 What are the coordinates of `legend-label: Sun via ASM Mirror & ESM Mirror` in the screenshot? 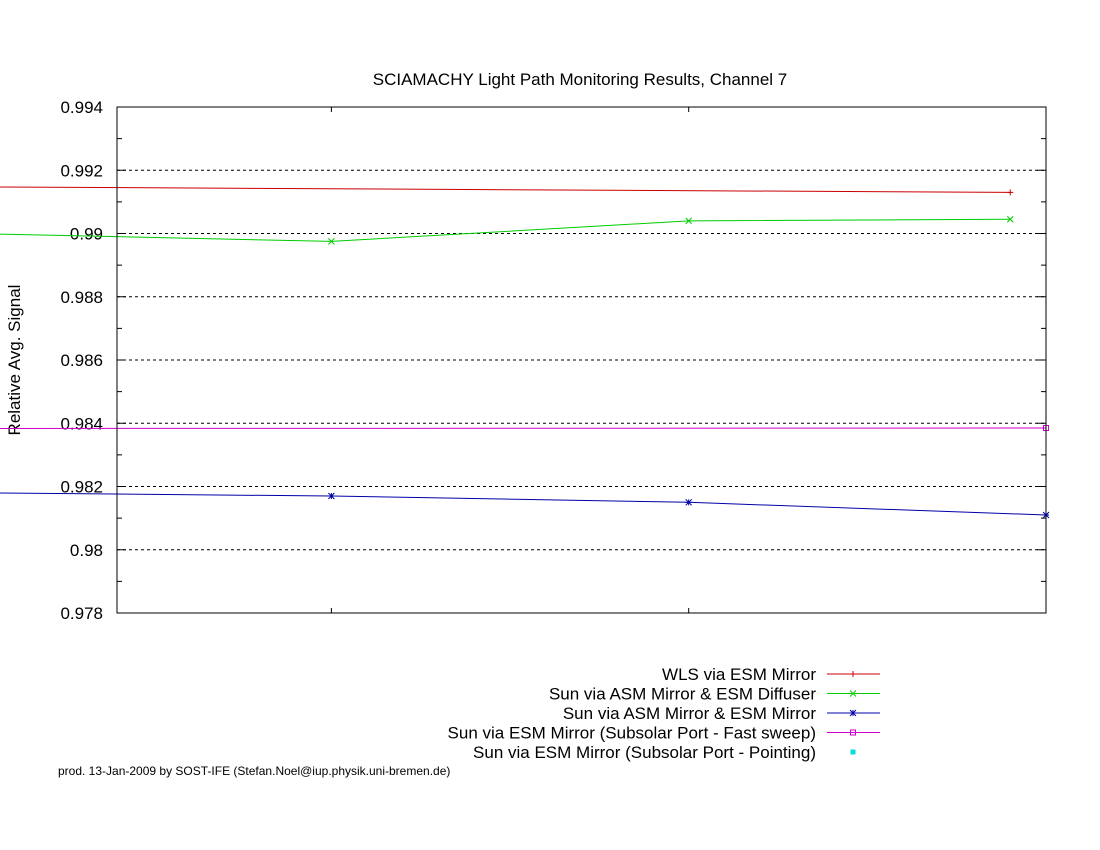 It's located at (689, 713).